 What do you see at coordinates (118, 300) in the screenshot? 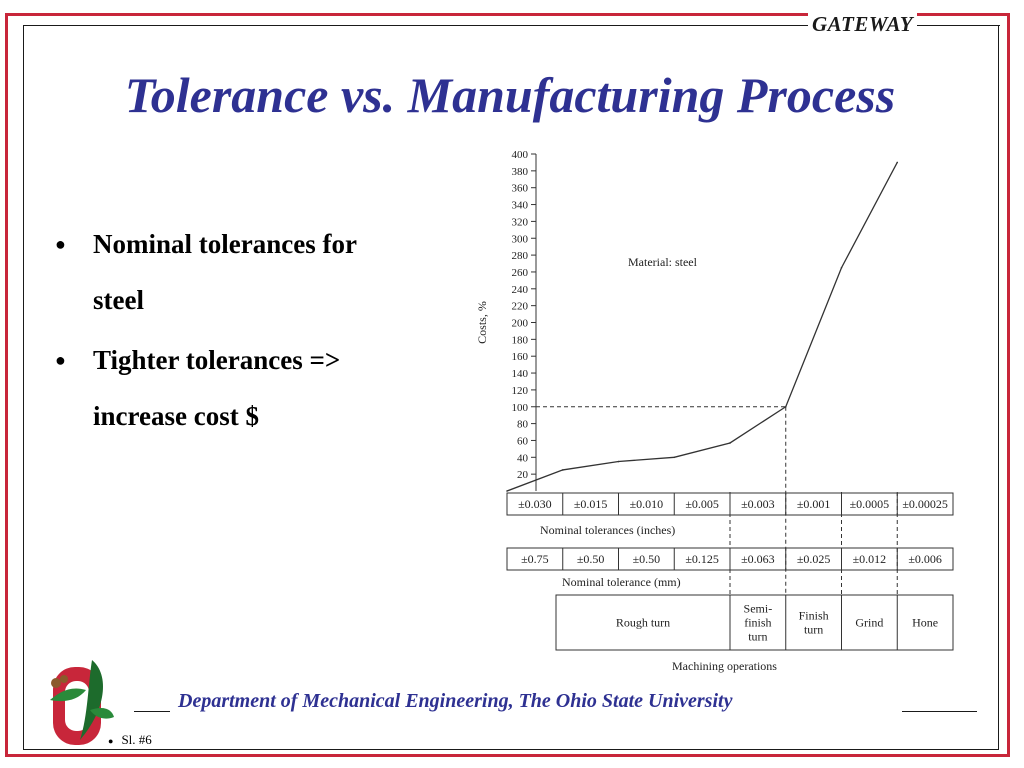
I see `bullet-text-line2: steel` at bounding box center [118, 300].